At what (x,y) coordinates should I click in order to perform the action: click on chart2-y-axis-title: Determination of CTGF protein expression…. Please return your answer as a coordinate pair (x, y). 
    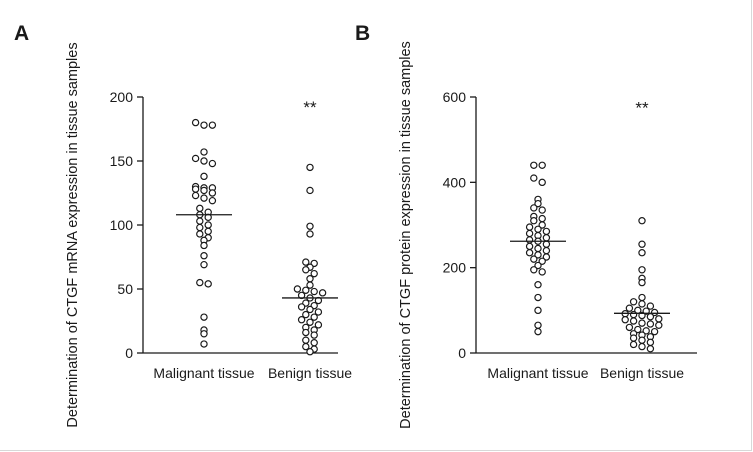
    Looking at the image, I should click on (406, 235).